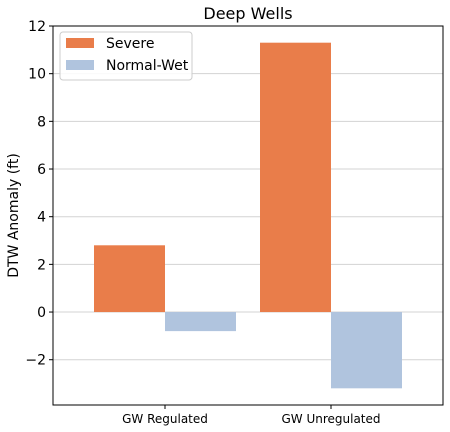 This screenshot has width=450, height=432. Describe the element at coordinates (41, 313) in the screenshot. I see `y-tick-label: 0` at that location.